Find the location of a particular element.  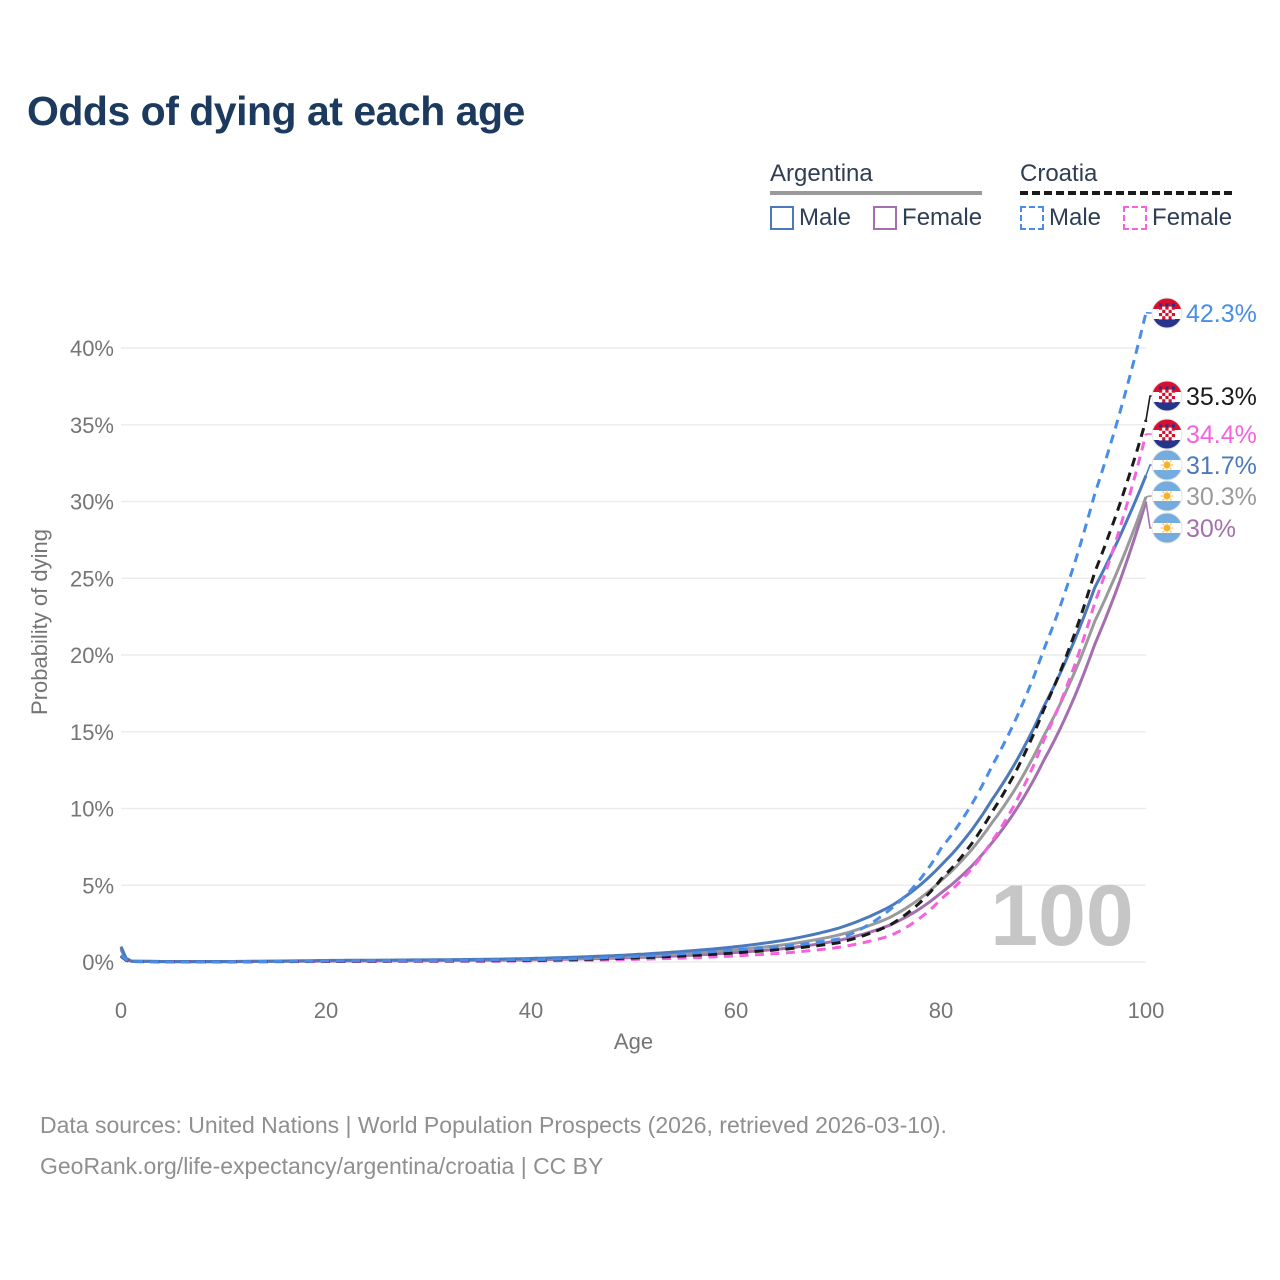

end-label-argentina-male: 31.7% is located at coordinates (1221, 466).